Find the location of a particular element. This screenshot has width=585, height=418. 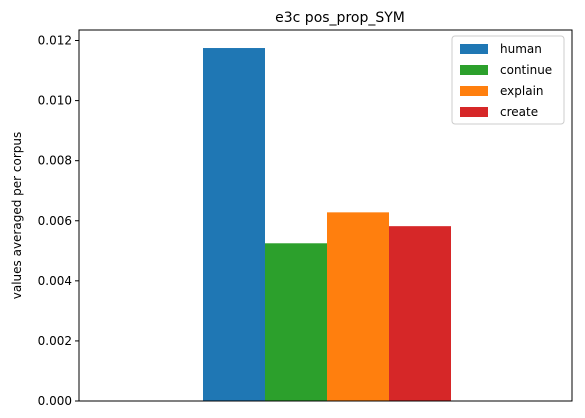

legend: human continue explain create is located at coordinates (508, 80).